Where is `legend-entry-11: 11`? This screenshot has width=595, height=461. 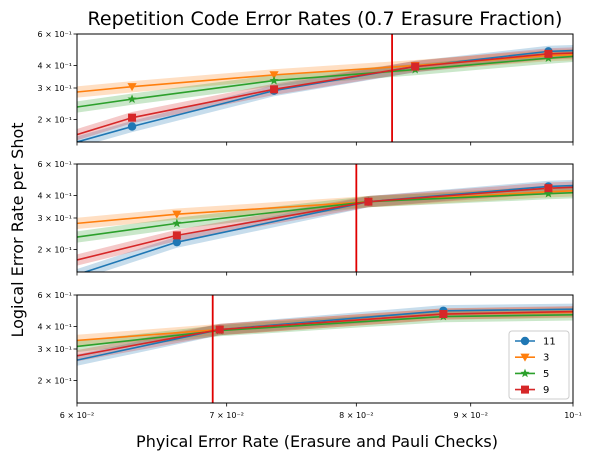
legend-entry-11: 11 is located at coordinates (535, 342).